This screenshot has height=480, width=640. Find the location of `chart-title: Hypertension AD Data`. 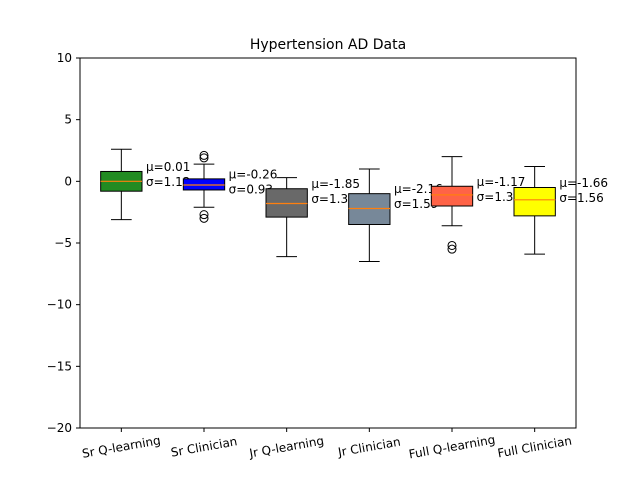

chart-title: Hypertension AD Data is located at coordinates (328, 45).